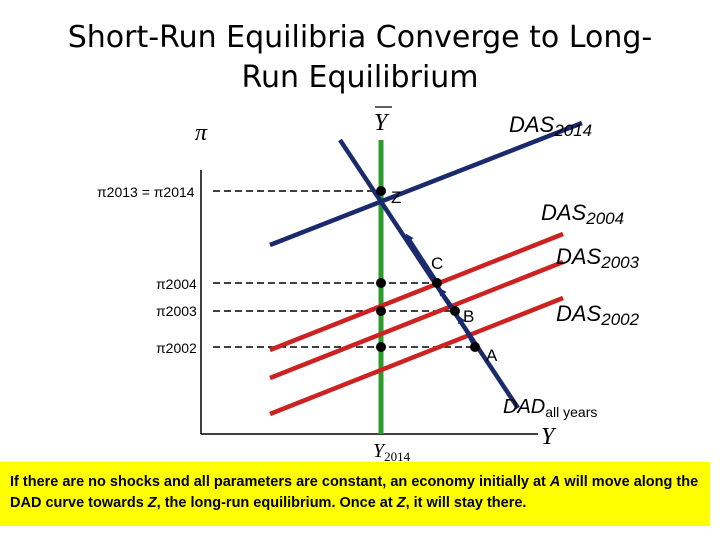 This screenshot has width=720, height=540. Describe the element at coordinates (455, 311) in the screenshot. I see `point-b-dot` at that location.